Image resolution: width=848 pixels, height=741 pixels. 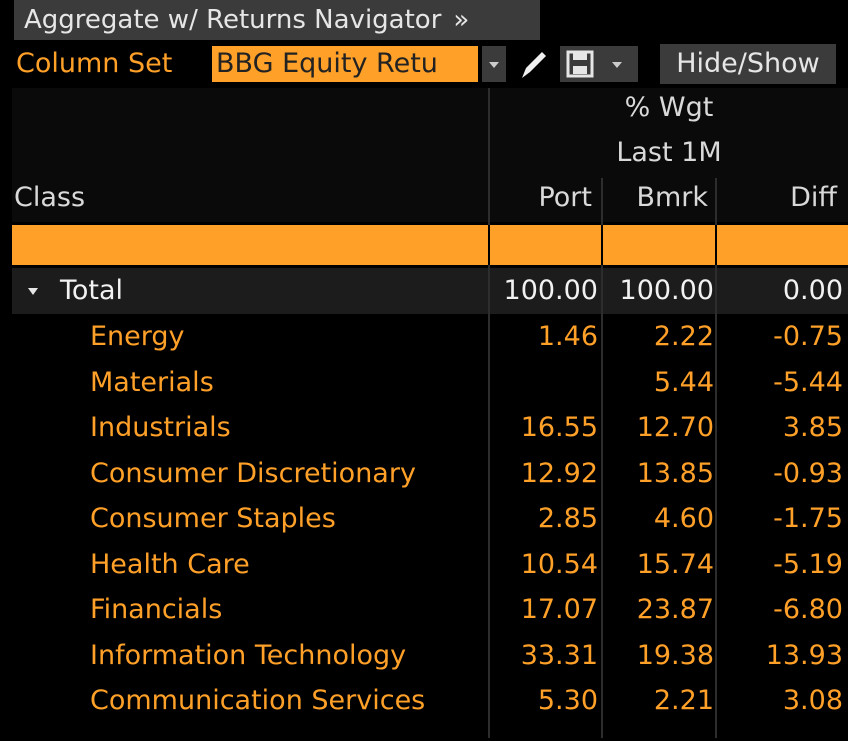 What do you see at coordinates (675, 473) in the screenshot?
I see `cell-value: 13.85` at bounding box center [675, 473].